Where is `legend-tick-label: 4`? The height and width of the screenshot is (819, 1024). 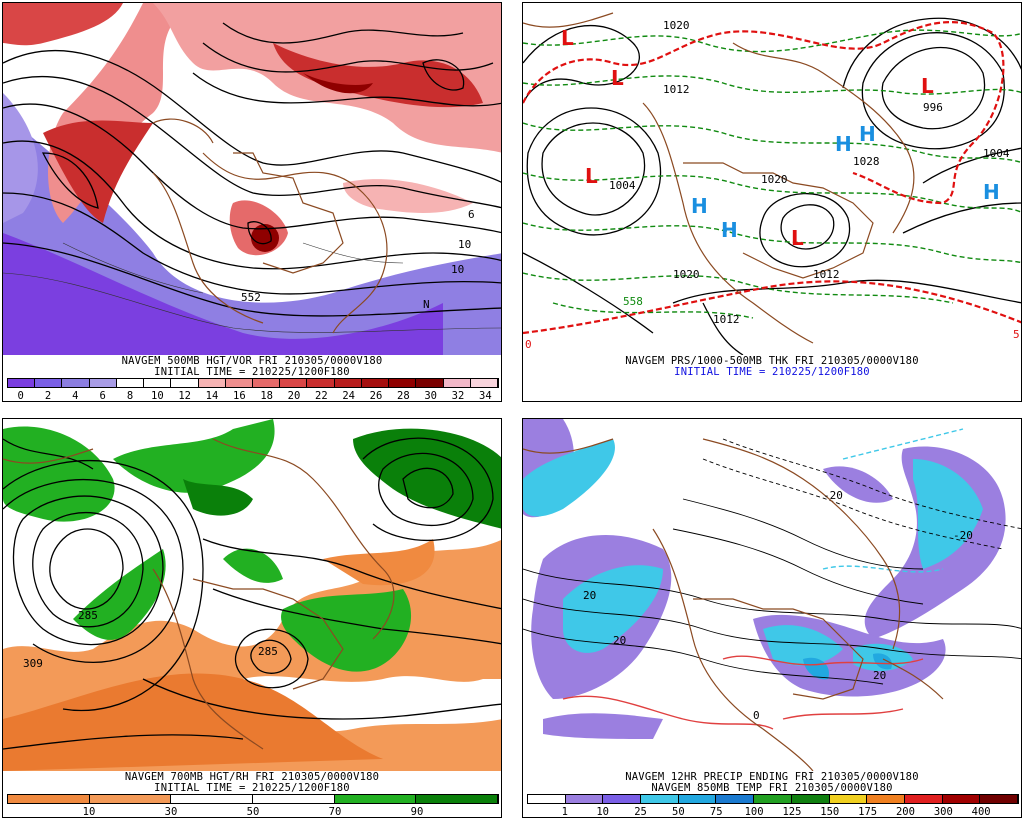 legend-tick-label: 4 is located at coordinates (75, 396).